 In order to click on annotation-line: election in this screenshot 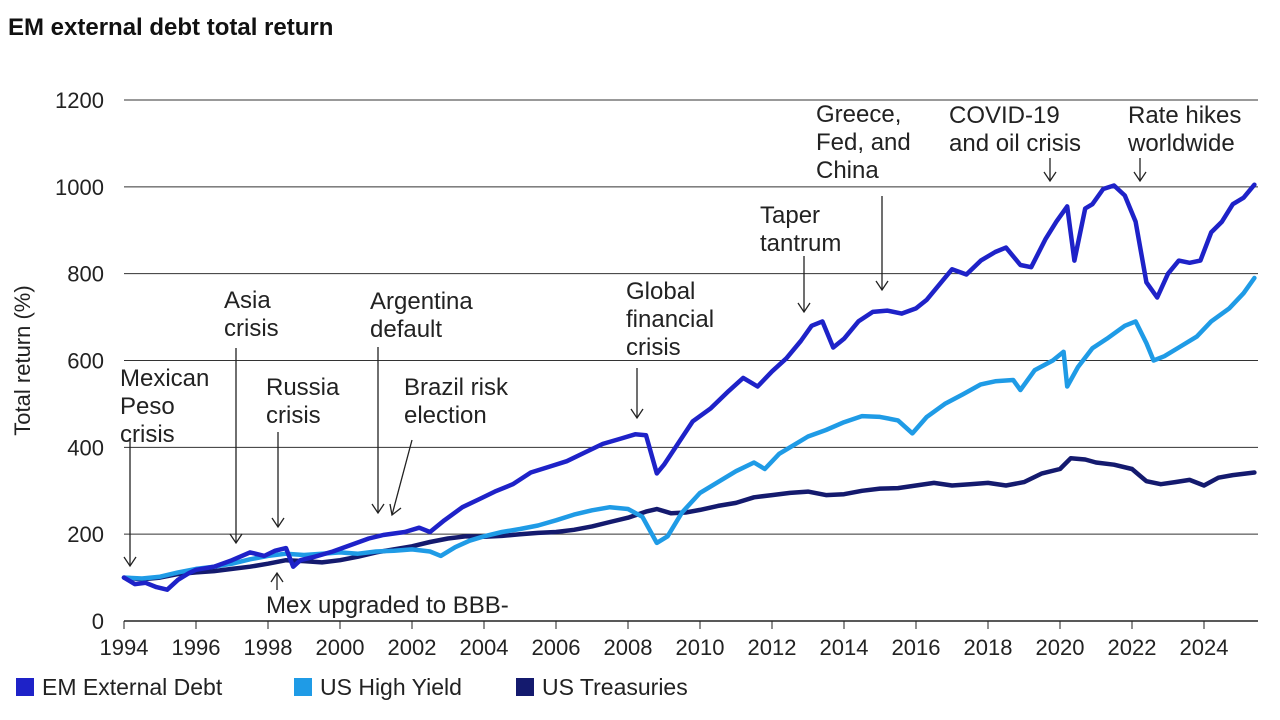, I will do `click(445, 415)`.